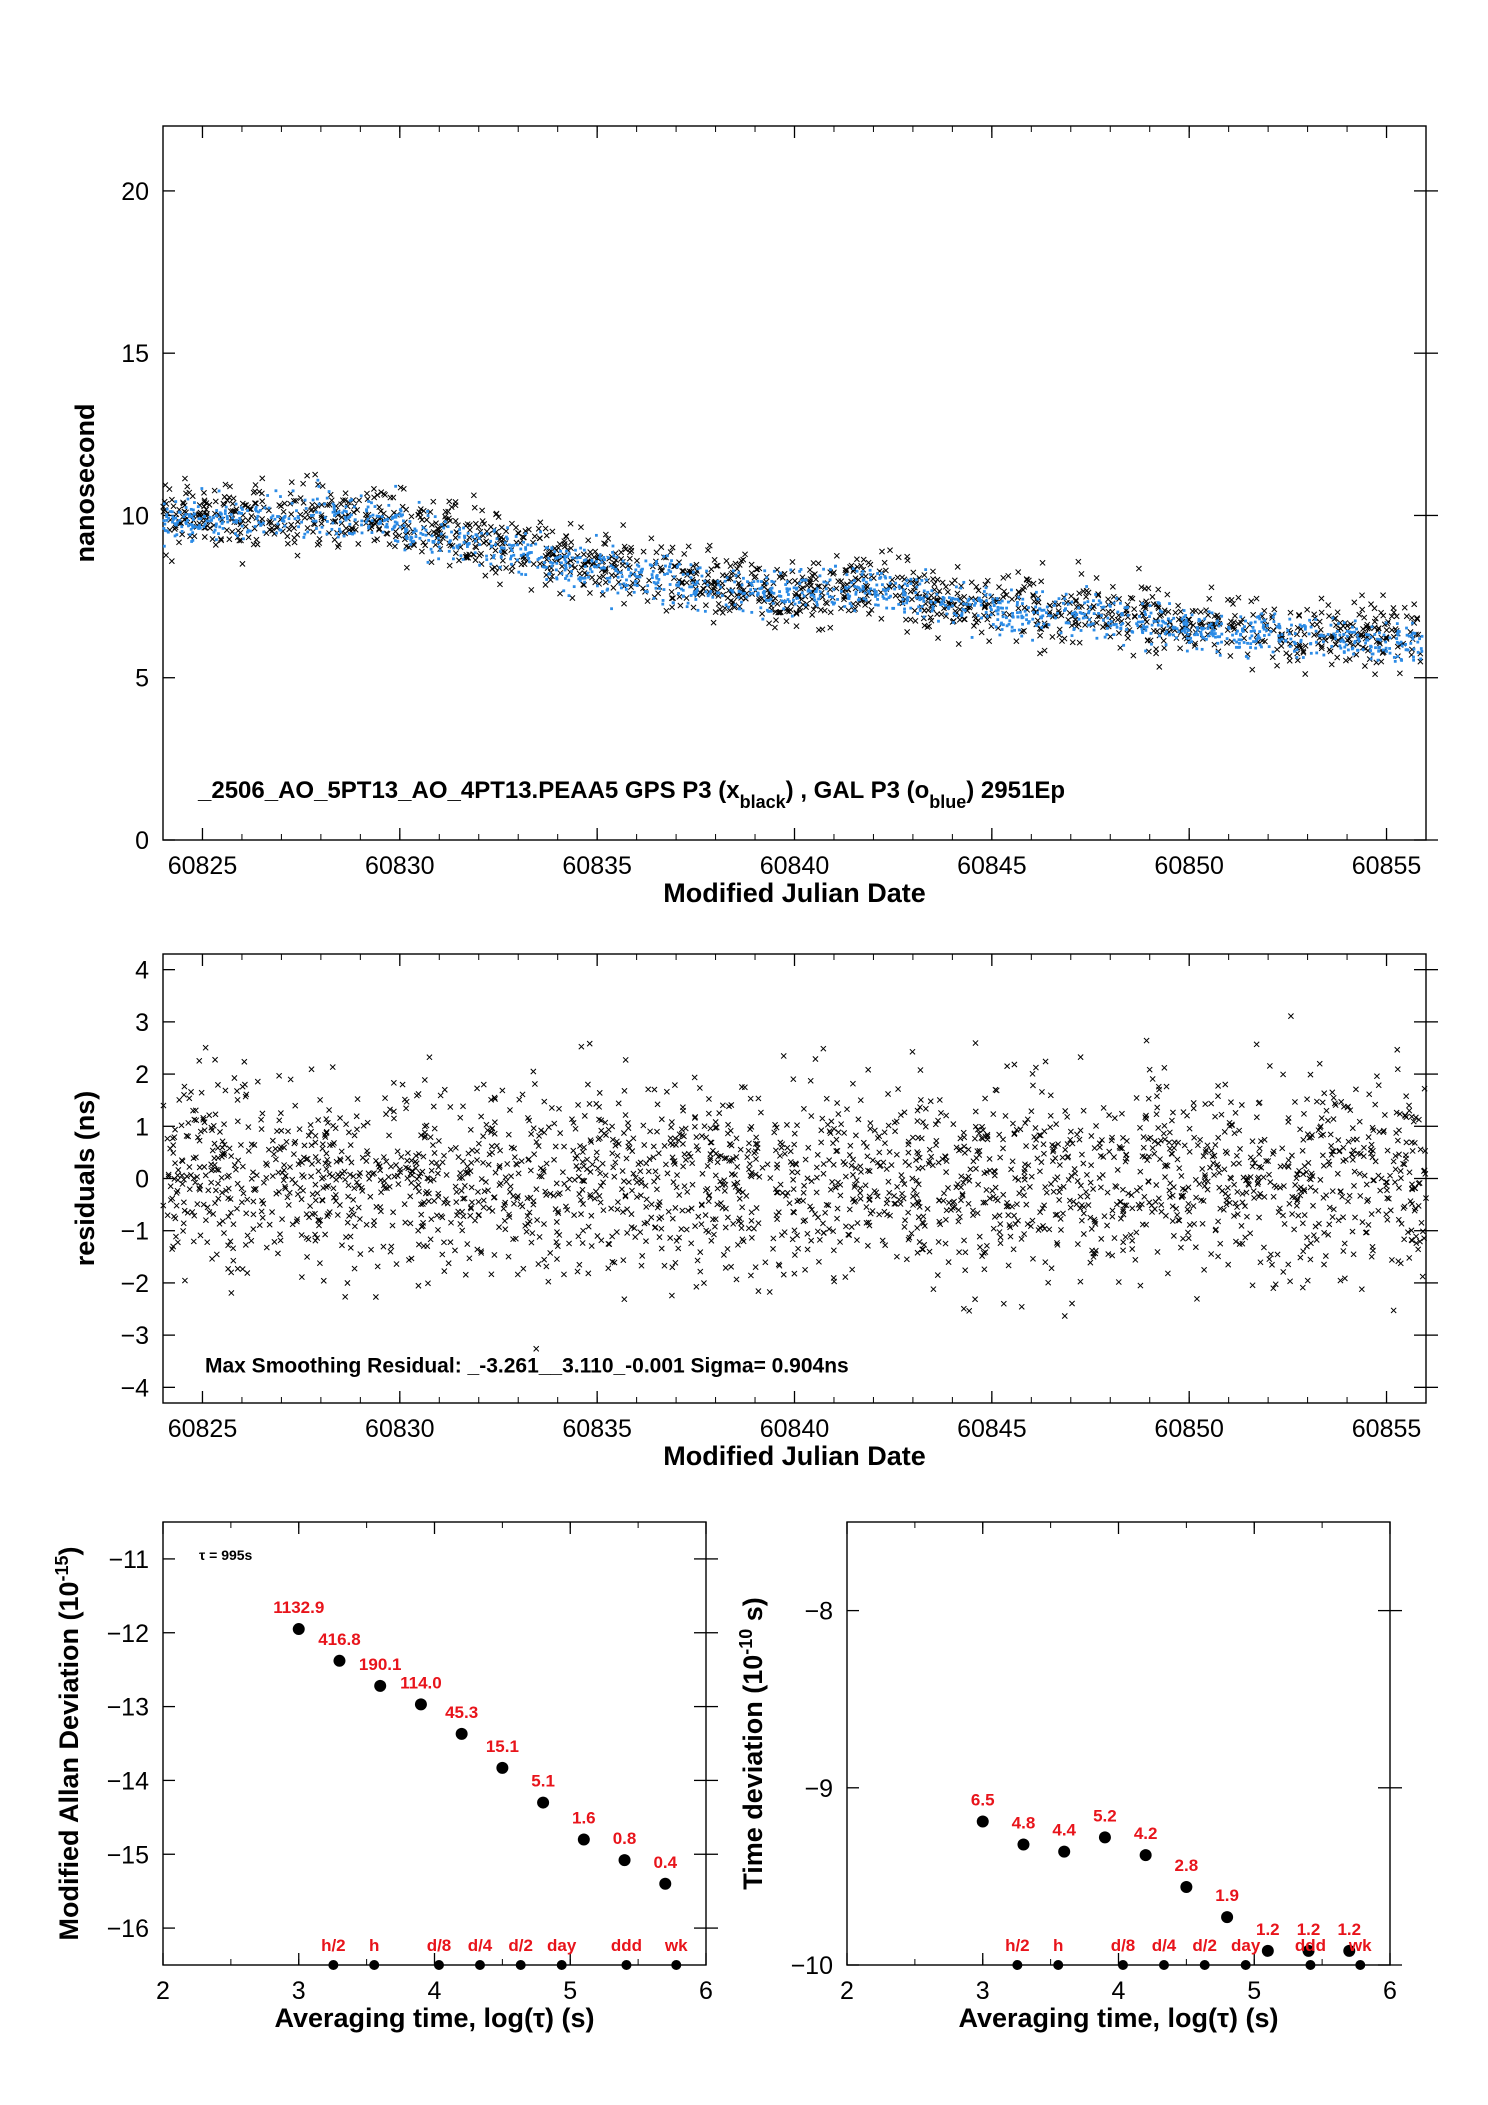 This screenshot has height=2105, width=1488. I want to click on residuals-ytick-label: −2, so click(134, 1284).